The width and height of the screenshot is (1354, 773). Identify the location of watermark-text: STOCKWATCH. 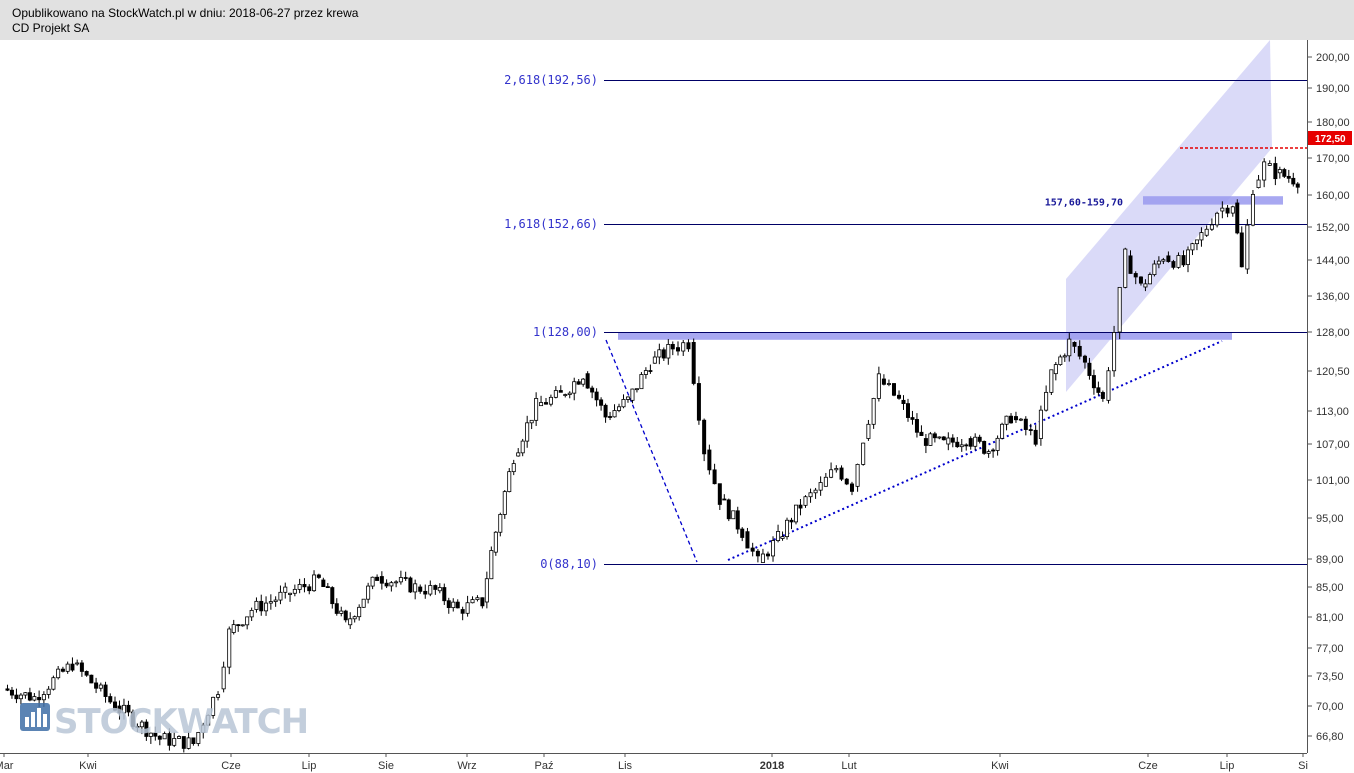
(181, 722).